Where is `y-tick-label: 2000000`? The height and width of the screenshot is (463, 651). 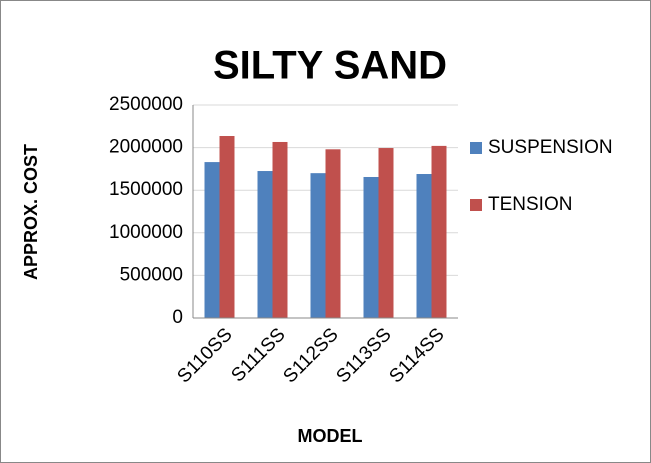 y-tick-label: 2000000 is located at coordinates (146, 147).